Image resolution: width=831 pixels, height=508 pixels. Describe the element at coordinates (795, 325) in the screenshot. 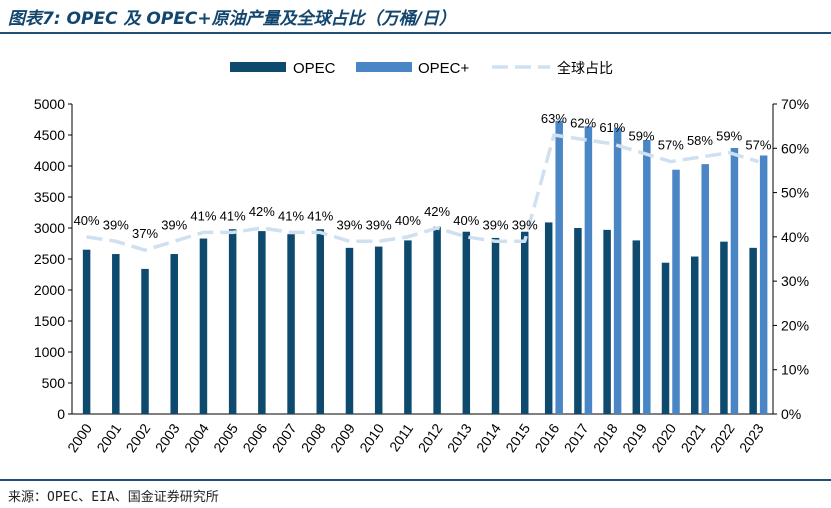

I see `right-axis-tick-label: 20%` at that location.